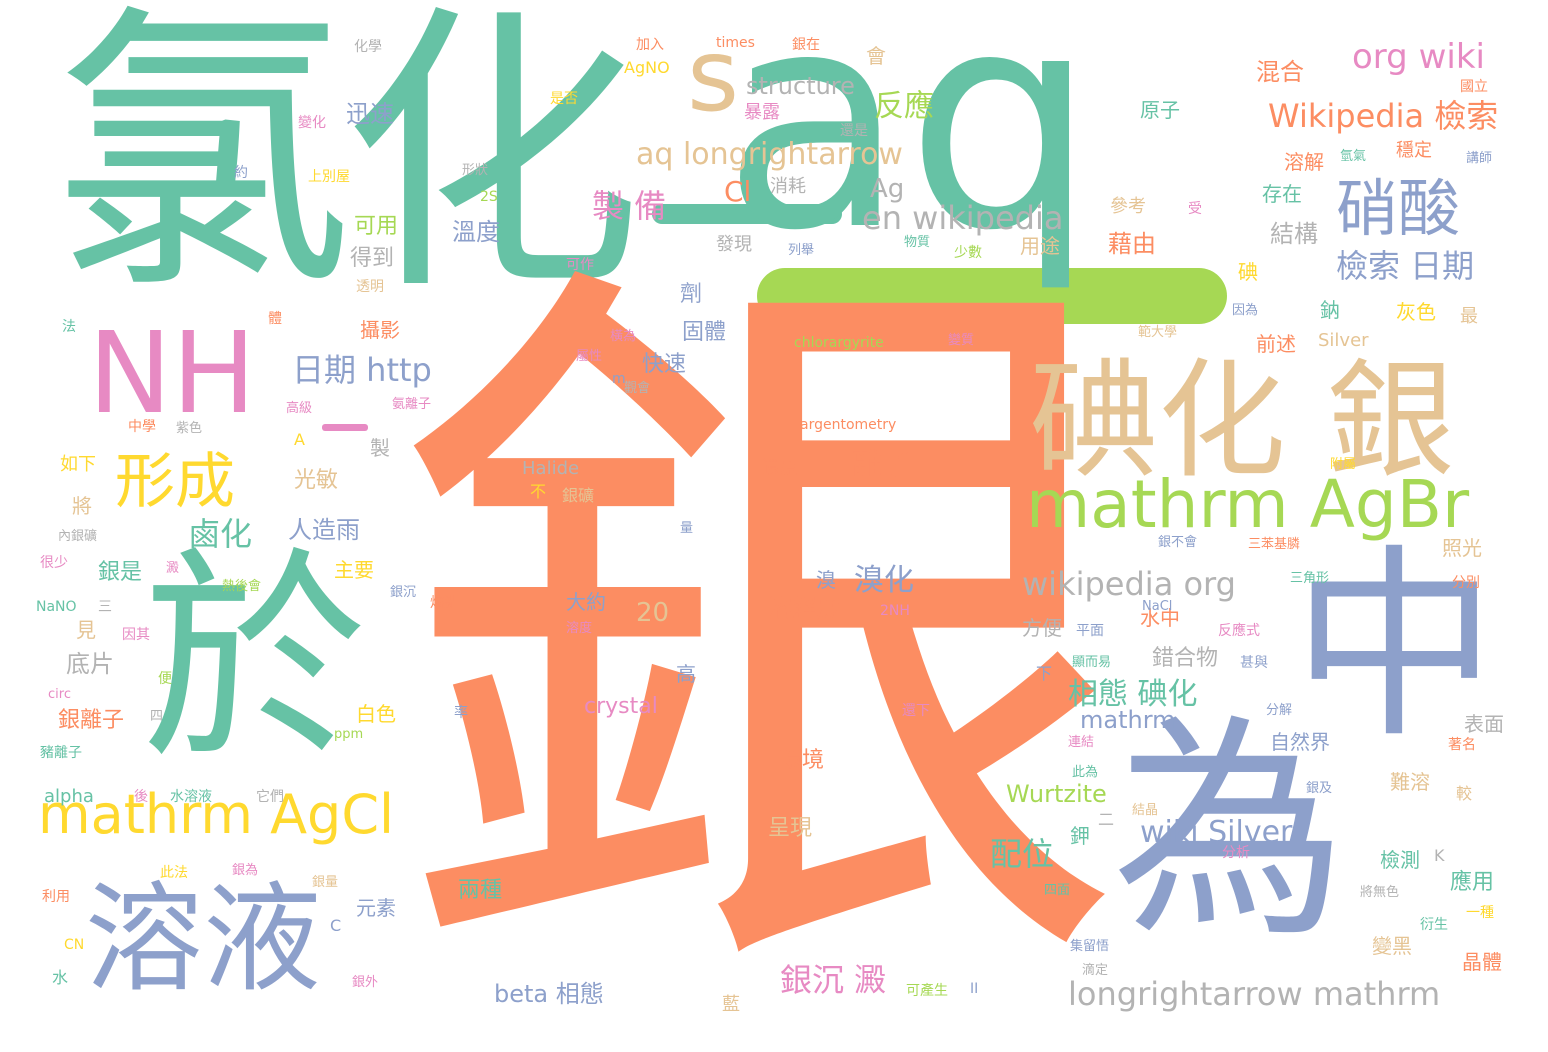 The width and height of the screenshot is (1548, 1052). What do you see at coordinates (961, 340) in the screenshot?
I see `word-tiny: 變質` at bounding box center [961, 340].